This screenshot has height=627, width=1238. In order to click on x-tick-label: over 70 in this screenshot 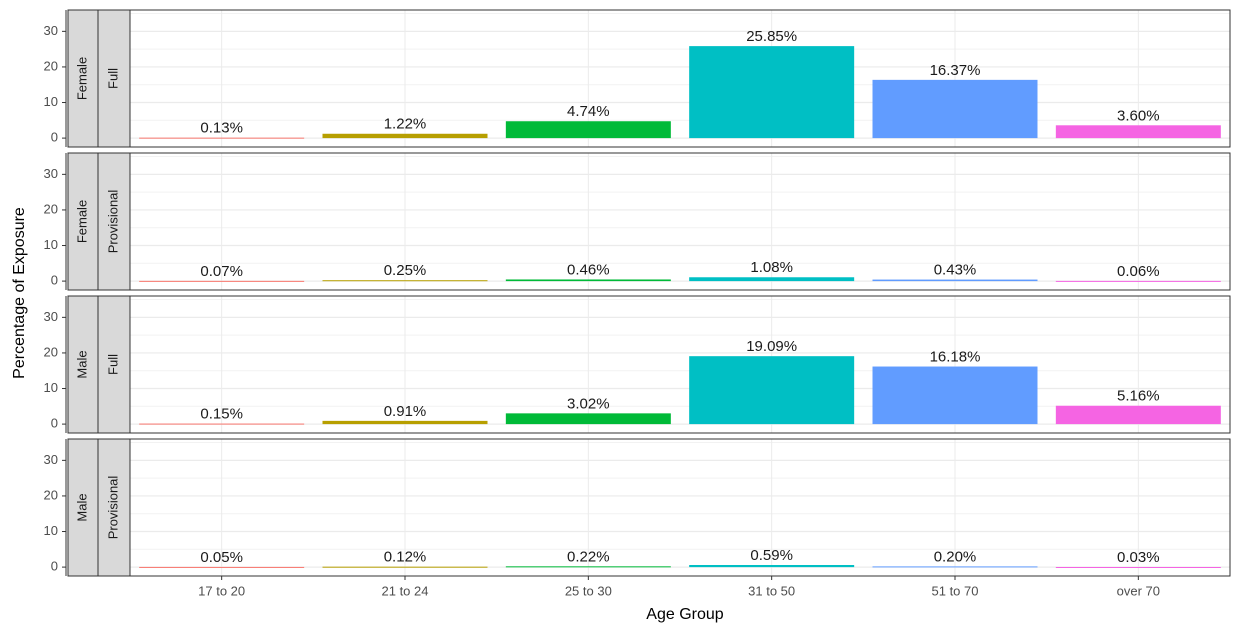, I will do `click(1138, 590)`.